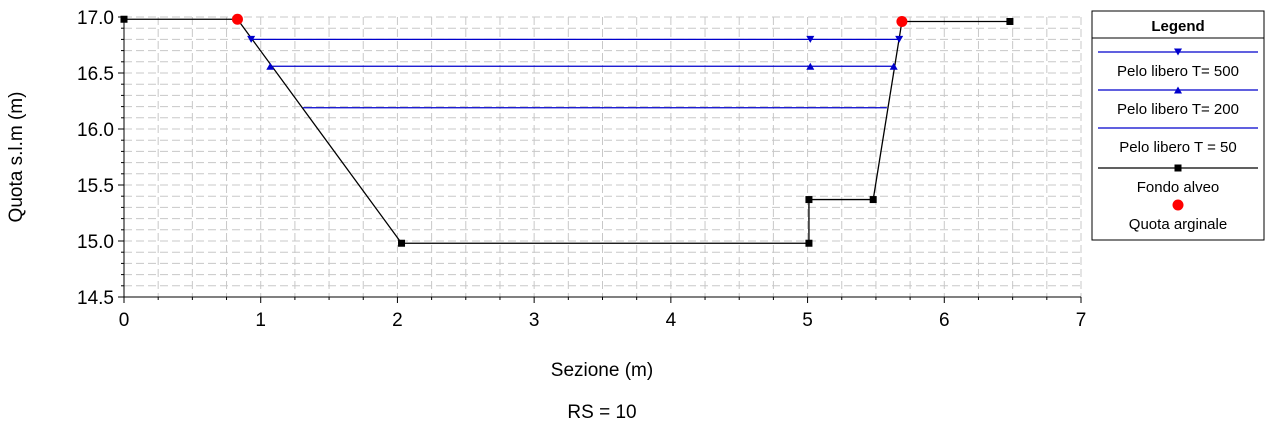 The width and height of the screenshot is (1273, 429). What do you see at coordinates (95, 18) in the screenshot?
I see `y-tick-label: 17.0` at bounding box center [95, 18].